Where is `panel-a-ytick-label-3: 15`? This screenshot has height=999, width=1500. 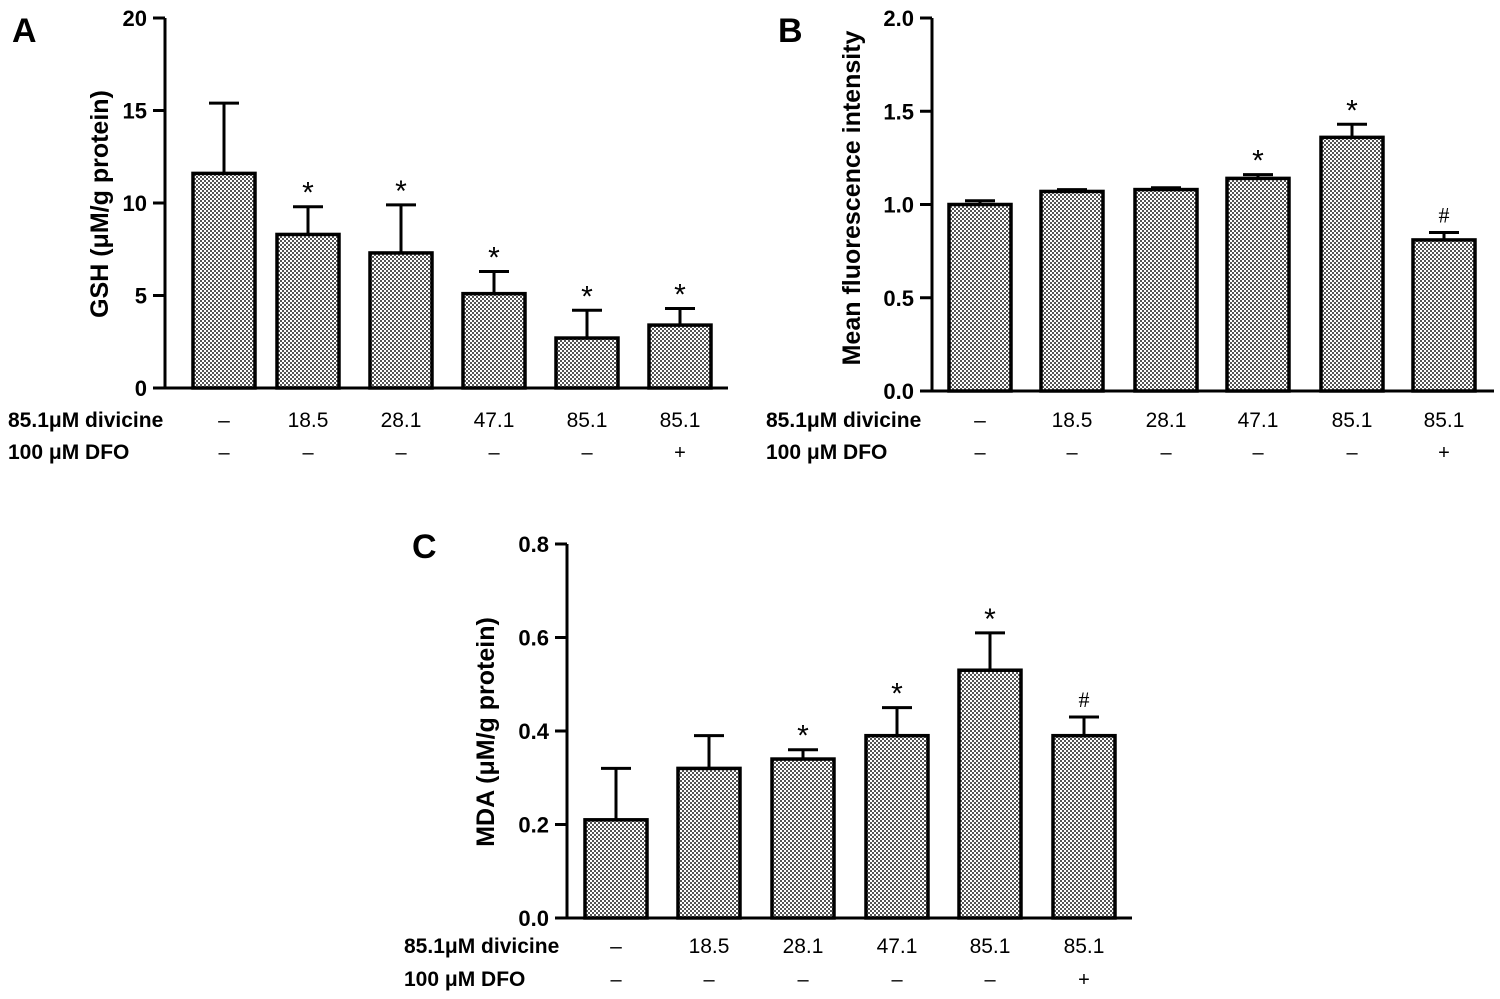
panel-a-ytick-label-3: 15 is located at coordinates (135, 111).